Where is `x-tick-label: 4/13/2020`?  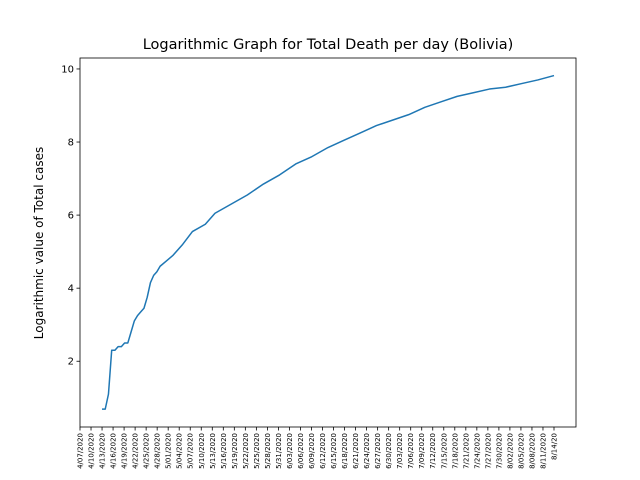 x-tick-label: 4/13/2020 is located at coordinates (103, 451).